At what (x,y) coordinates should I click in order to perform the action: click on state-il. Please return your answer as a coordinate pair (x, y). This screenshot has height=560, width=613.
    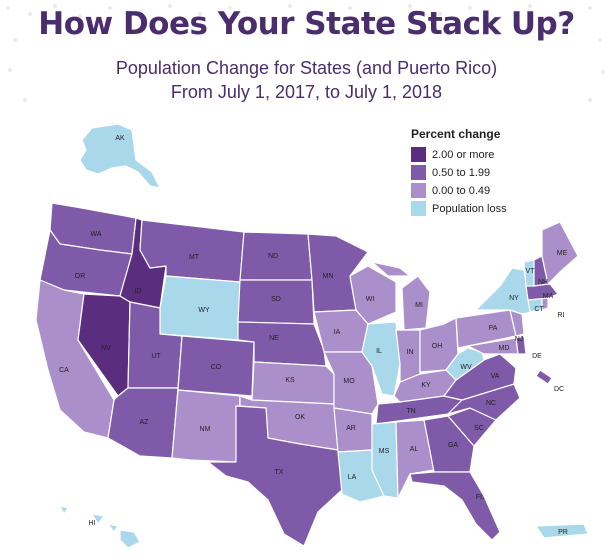
    Looking at the image, I should click on (381, 359).